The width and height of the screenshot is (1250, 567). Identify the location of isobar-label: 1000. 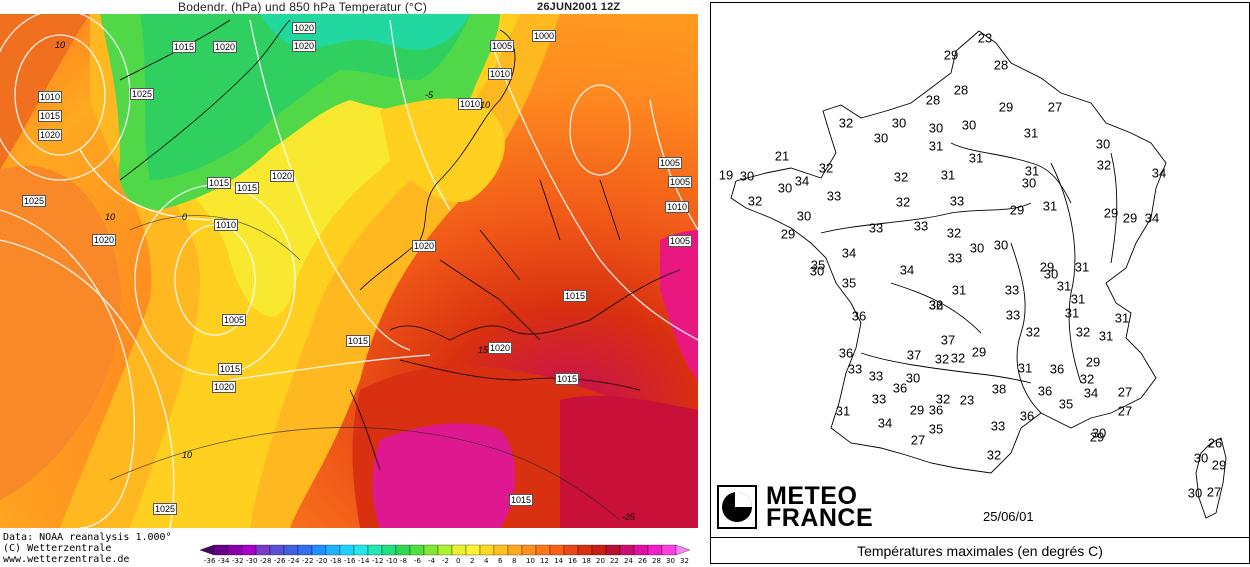
(544, 36).